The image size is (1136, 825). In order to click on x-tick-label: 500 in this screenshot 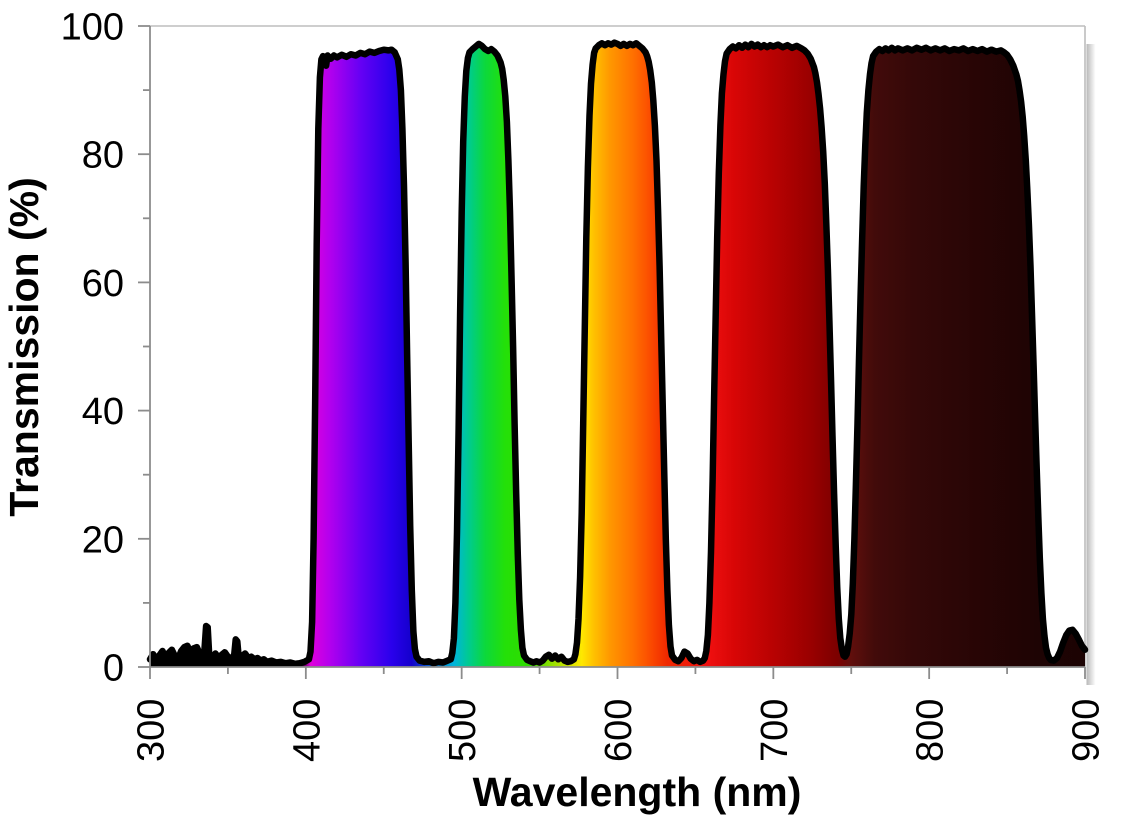, I will do `click(463, 730)`.